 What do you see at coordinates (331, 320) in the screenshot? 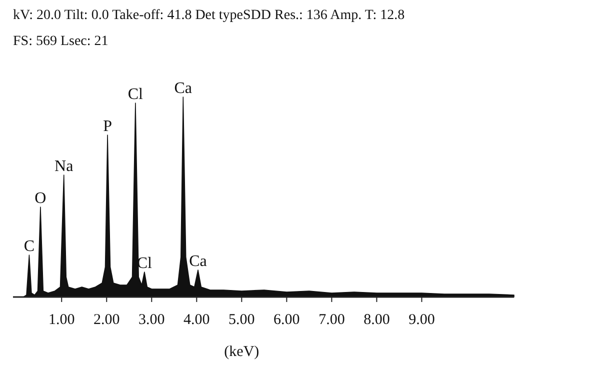
I see `x-tick-label: 7.00` at bounding box center [331, 320].